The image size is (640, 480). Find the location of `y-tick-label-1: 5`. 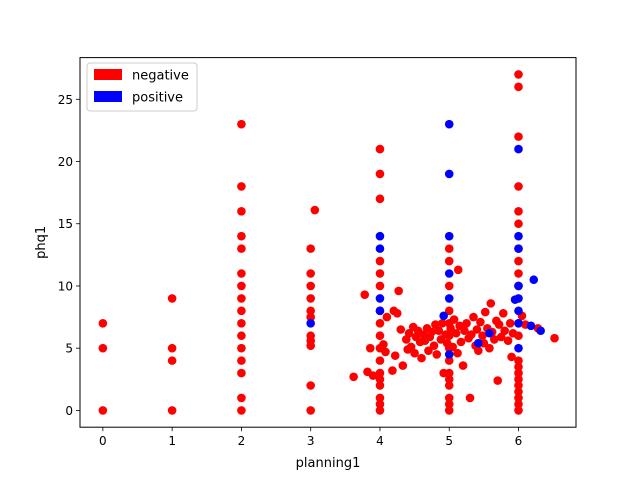

y-tick-label-1: 5 is located at coordinates (69, 349).